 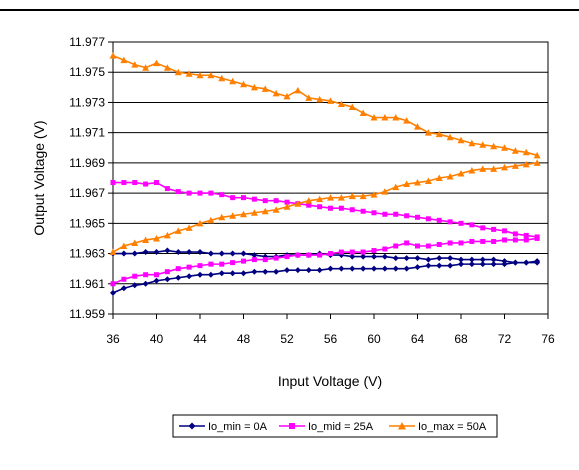 I want to click on x-tick-label: 72, so click(x=505, y=339).